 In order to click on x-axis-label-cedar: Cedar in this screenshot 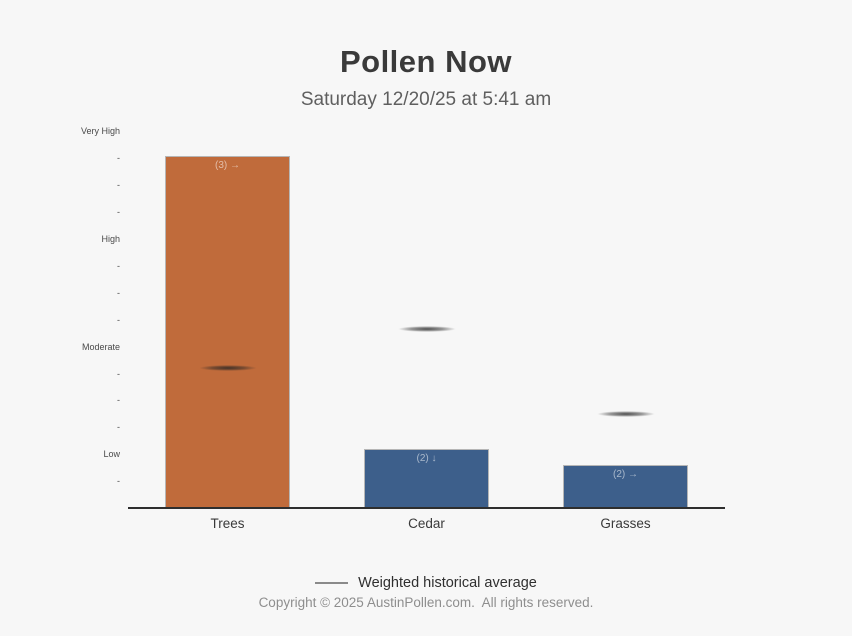, I will do `click(426, 523)`.